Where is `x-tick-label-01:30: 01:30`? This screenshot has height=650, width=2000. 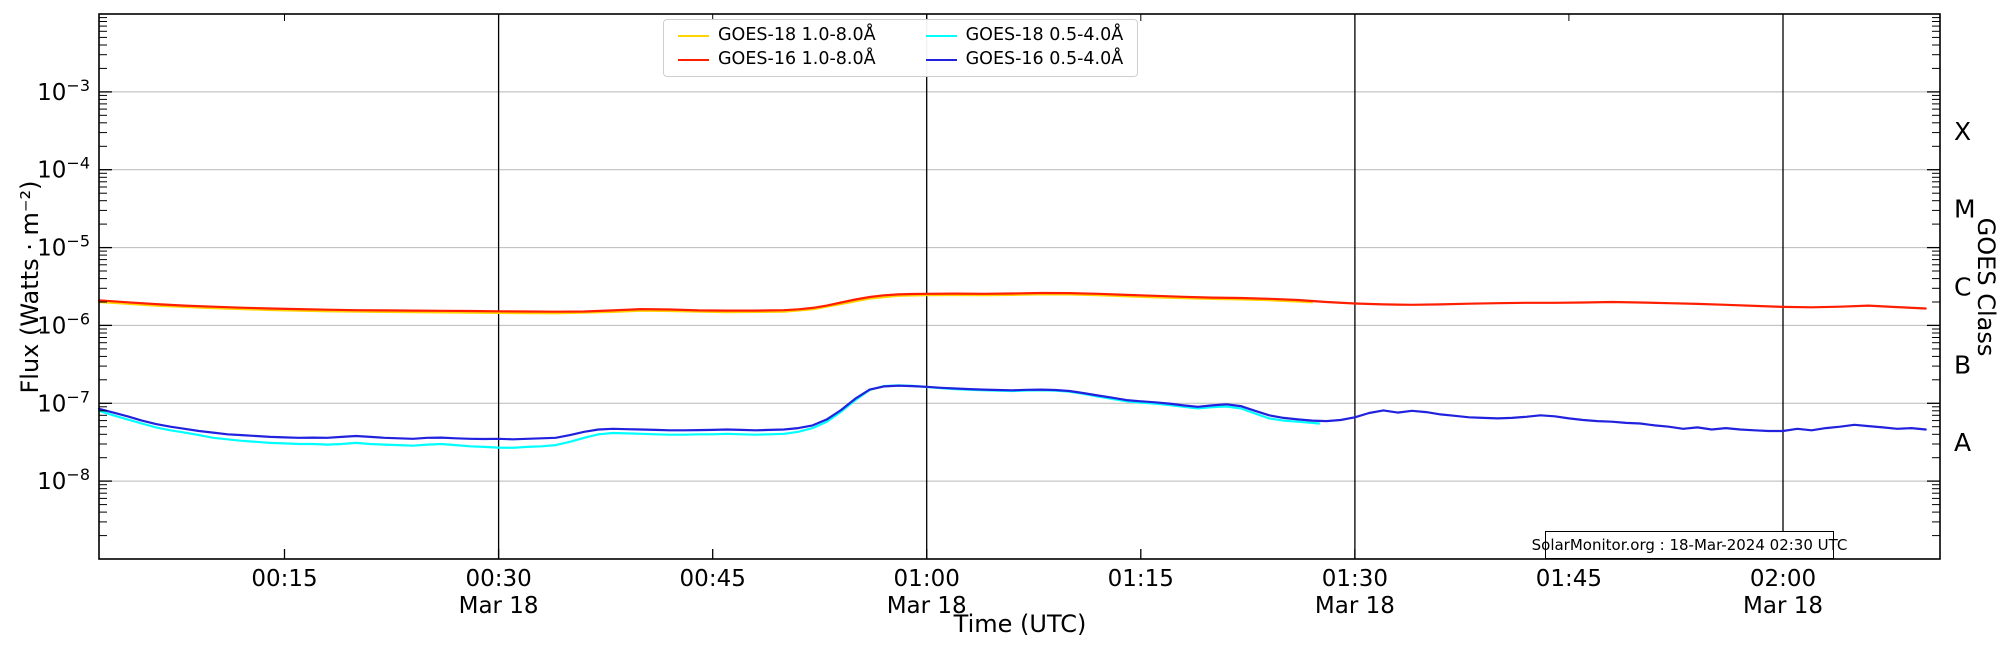 x-tick-label-01:30: 01:30 is located at coordinates (1355, 579).